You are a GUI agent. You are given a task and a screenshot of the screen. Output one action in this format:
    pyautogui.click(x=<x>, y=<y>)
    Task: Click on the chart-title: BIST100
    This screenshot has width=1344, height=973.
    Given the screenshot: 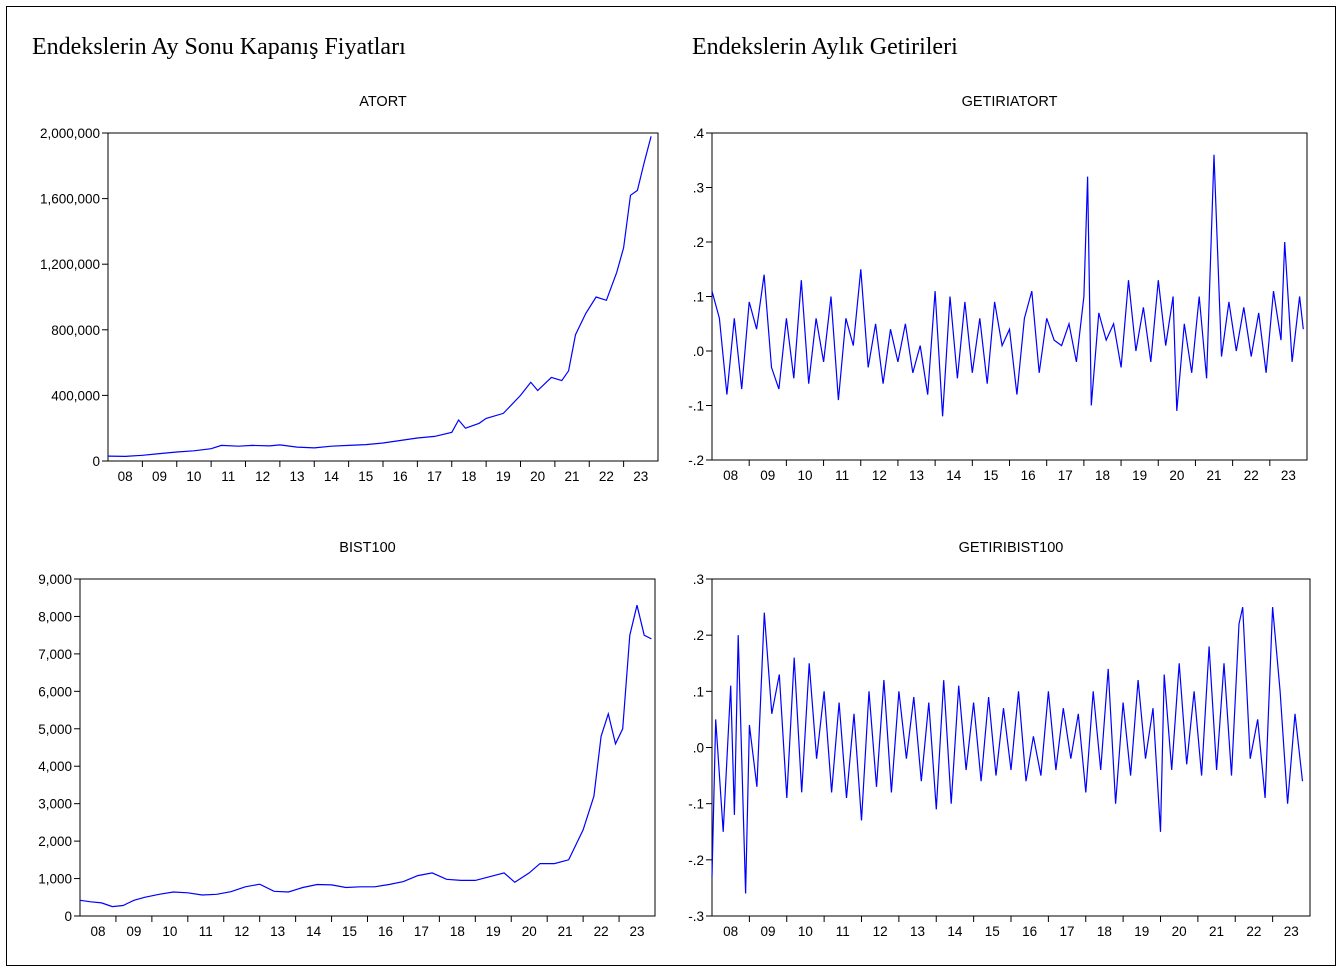 What is the action you would take?
    pyautogui.click(x=367, y=548)
    